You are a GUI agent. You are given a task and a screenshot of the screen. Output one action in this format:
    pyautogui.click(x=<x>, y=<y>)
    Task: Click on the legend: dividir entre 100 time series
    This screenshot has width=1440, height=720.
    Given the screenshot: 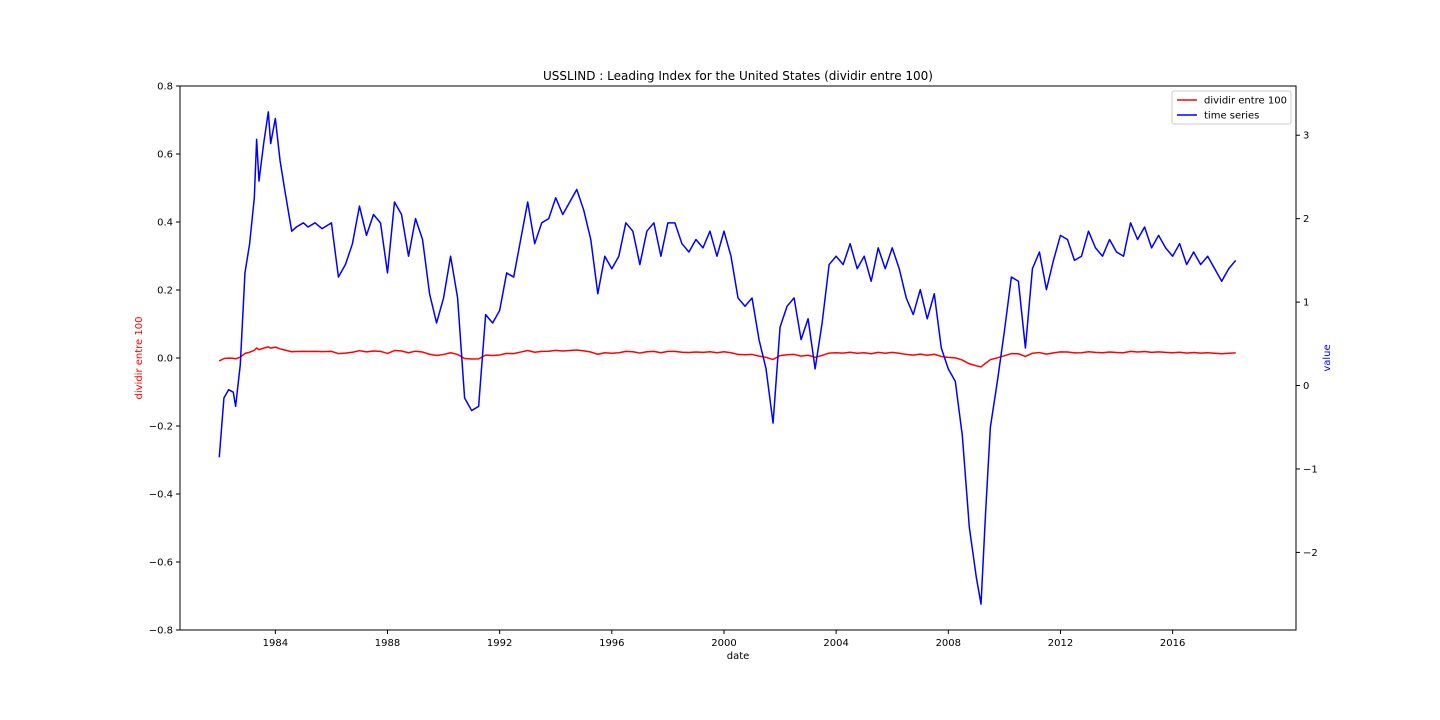 What is the action you would take?
    pyautogui.click(x=1231, y=107)
    